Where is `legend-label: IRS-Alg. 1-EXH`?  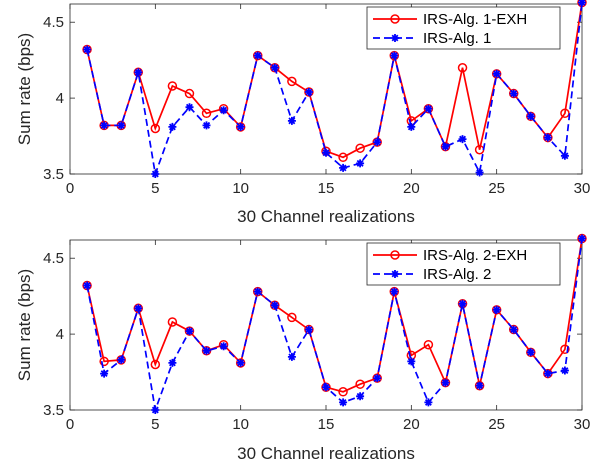 legend-label: IRS-Alg. 1-EXH is located at coordinates (475, 19).